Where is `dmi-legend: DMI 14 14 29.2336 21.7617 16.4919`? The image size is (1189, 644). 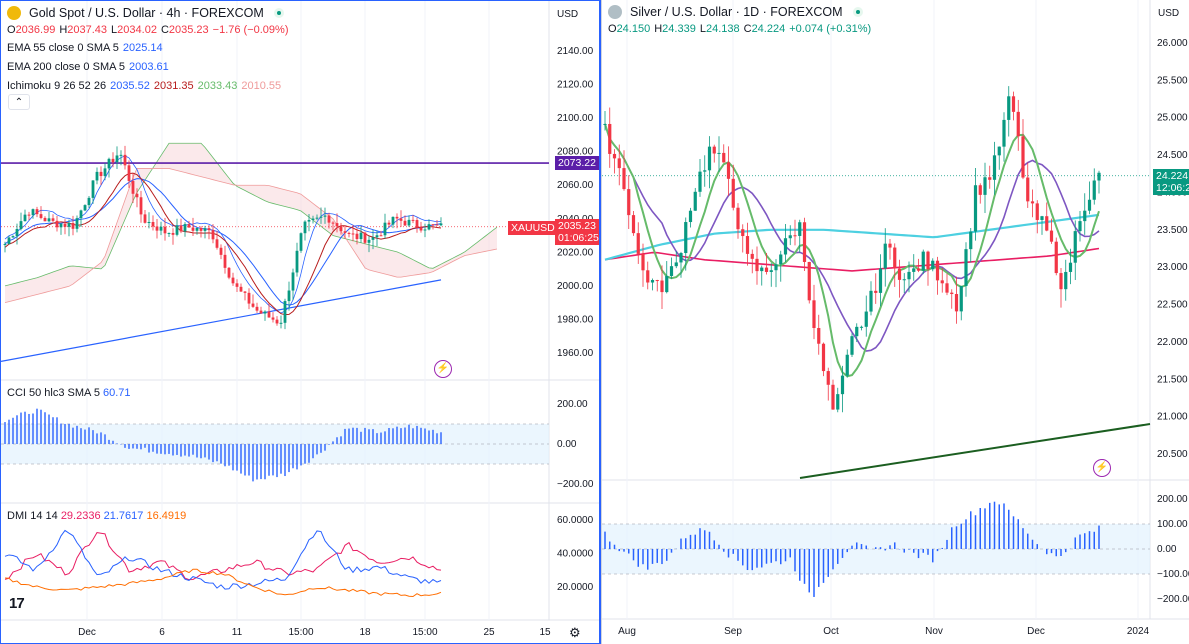
dmi-legend: DMI 14 14 29.2336 21.7617 16.4919 is located at coordinates (97, 516).